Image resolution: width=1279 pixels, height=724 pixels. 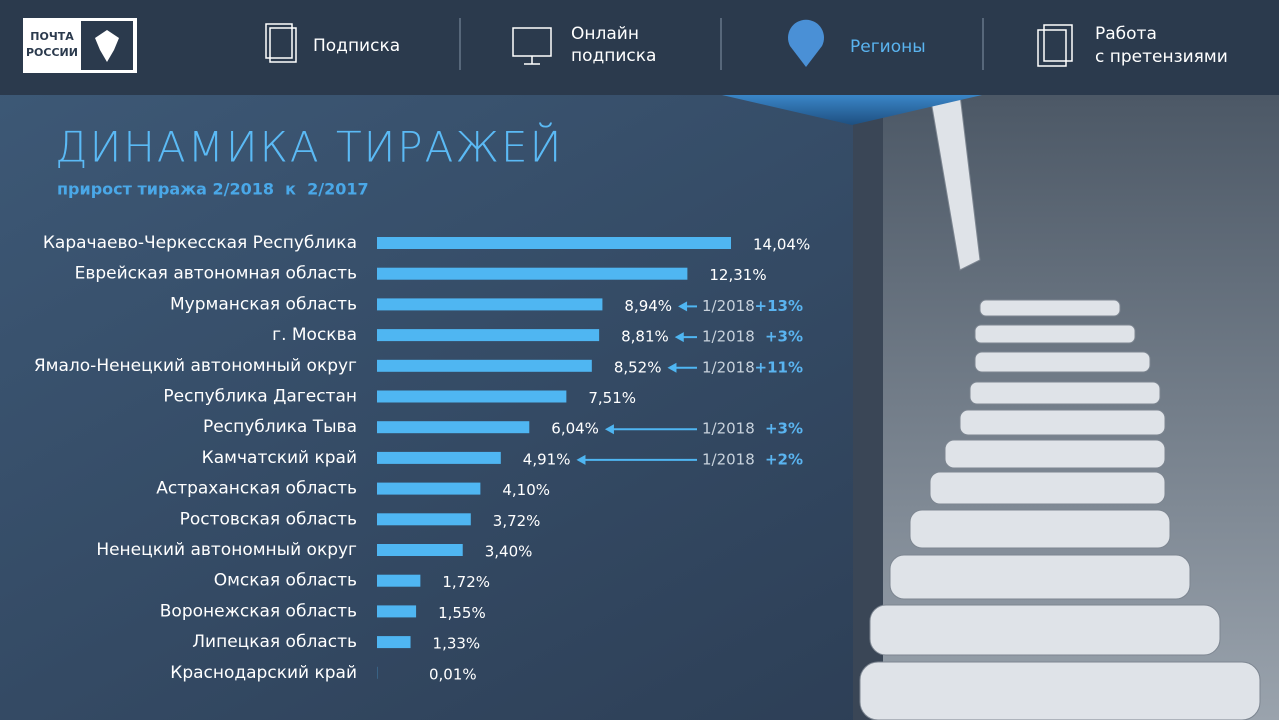 What do you see at coordinates (779, 306) in the screenshot?
I see `annotation-change: +13%` at bounding box center [779, 306].